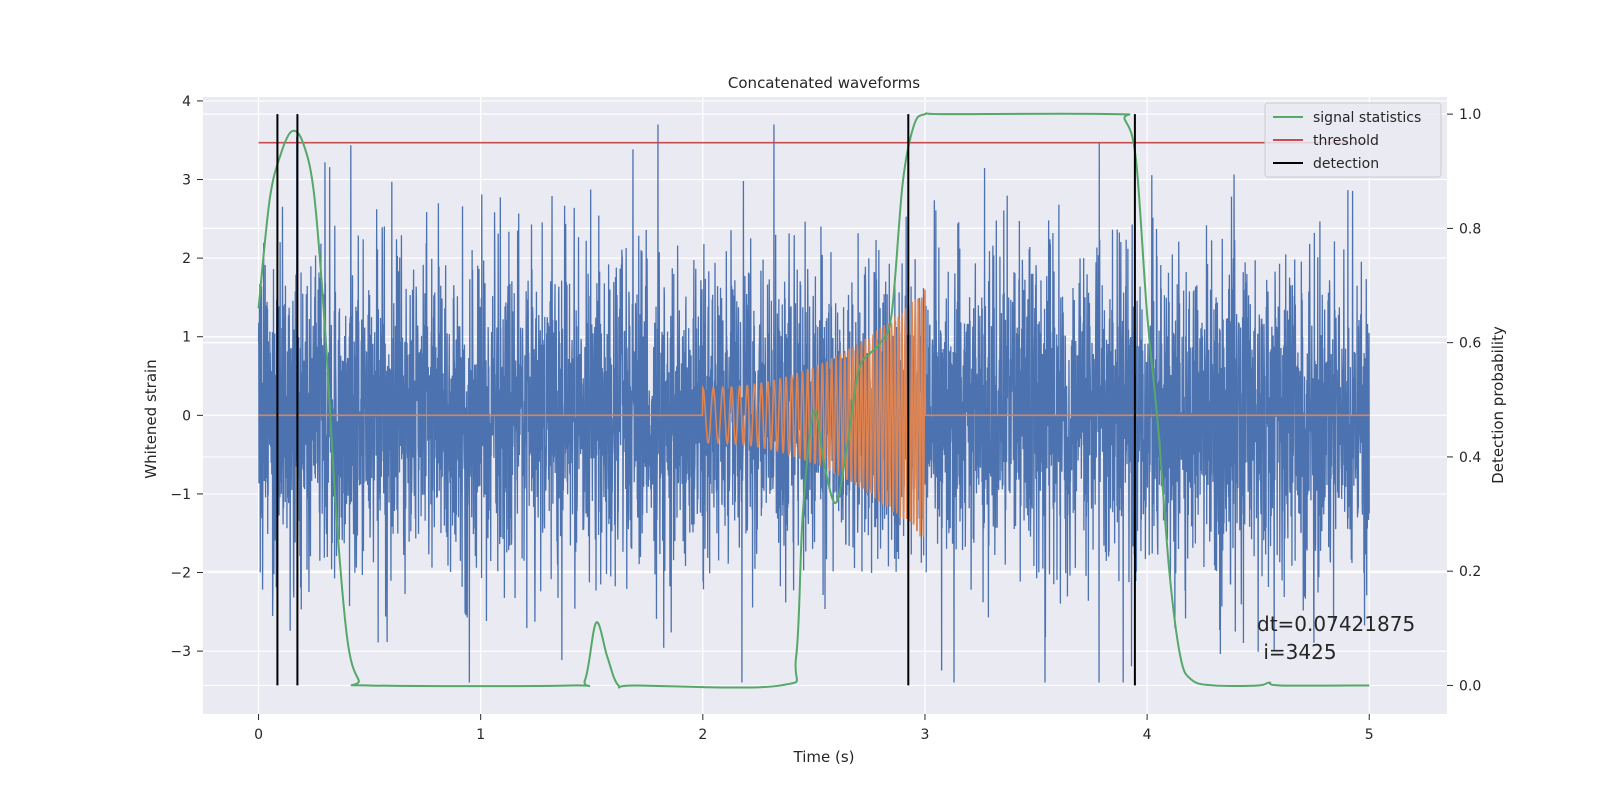  What do you see at coordinates (186, 377) in the screenshot?
I see `y-left-axis: 4 3 2 1 0 −1 −2 −3` at bounding box center [186, 377].